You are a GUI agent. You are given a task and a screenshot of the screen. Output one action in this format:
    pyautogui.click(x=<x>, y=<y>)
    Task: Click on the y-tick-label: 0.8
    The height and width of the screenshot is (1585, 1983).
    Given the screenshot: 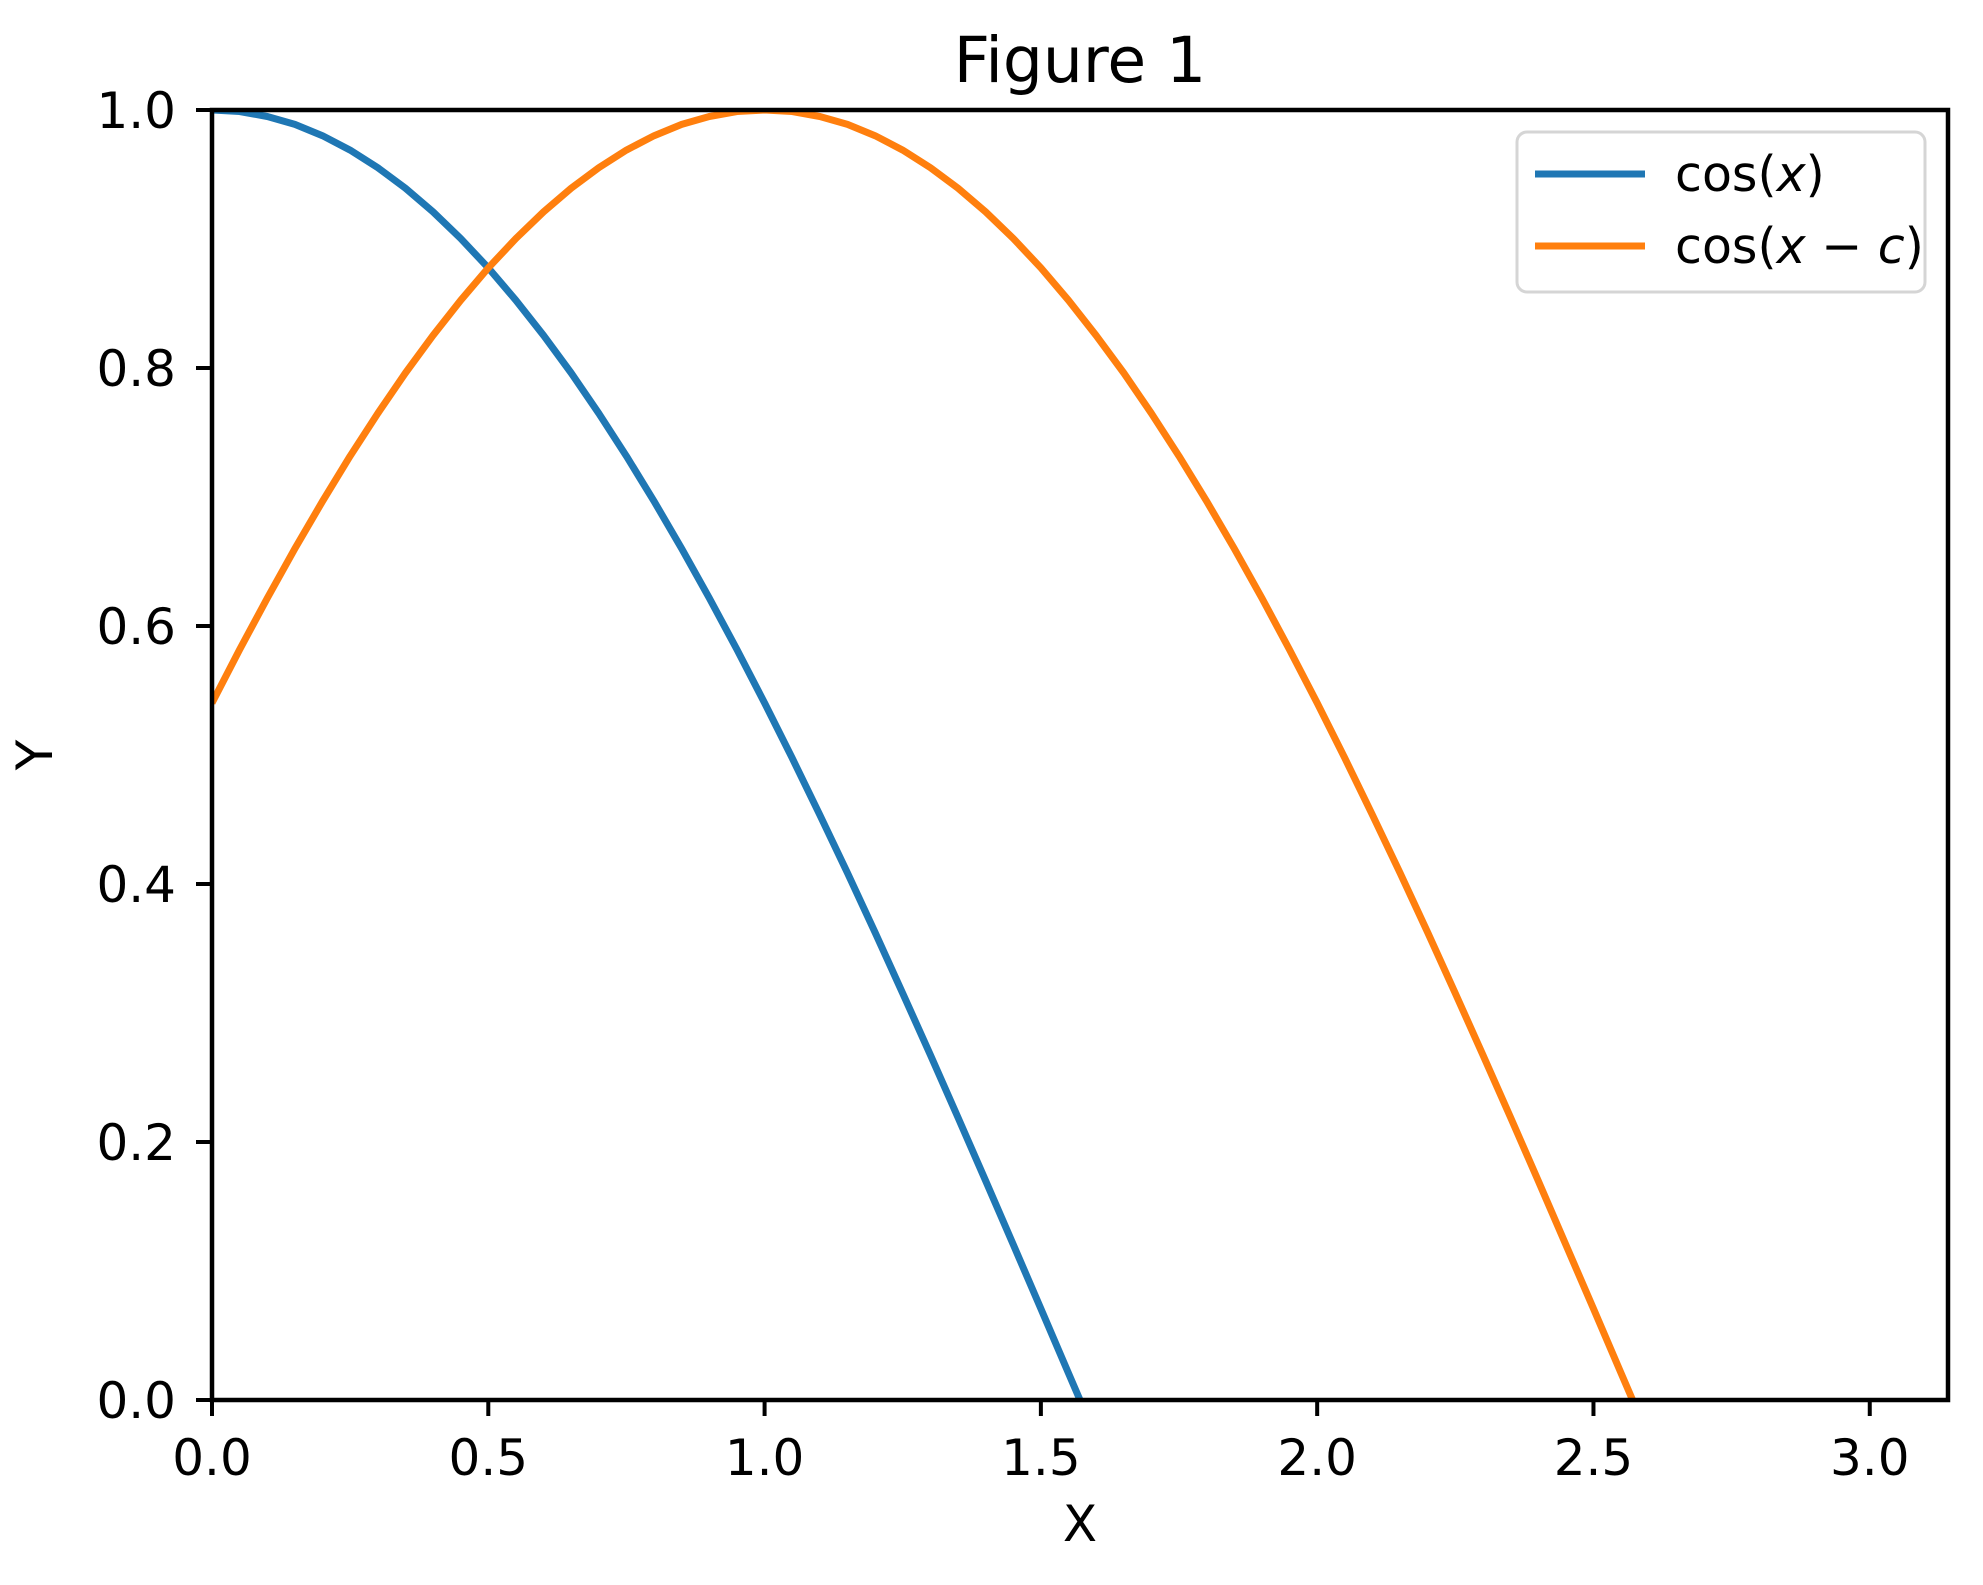 What is the action you would take?
    pyautogui.click(x=136, y=369)
    